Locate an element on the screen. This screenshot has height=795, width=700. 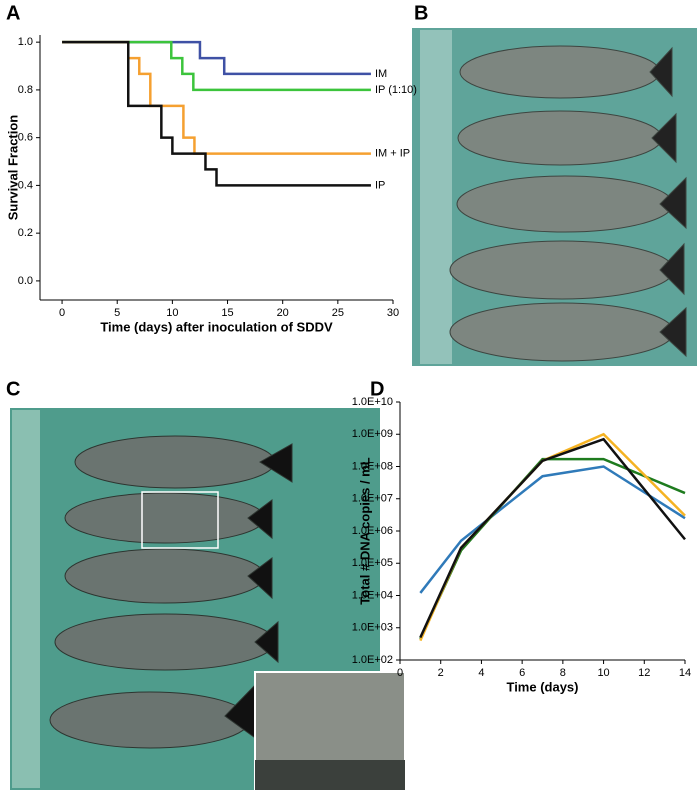
y-axis-label: Survival Fraction is located at coordinates (12, 168).